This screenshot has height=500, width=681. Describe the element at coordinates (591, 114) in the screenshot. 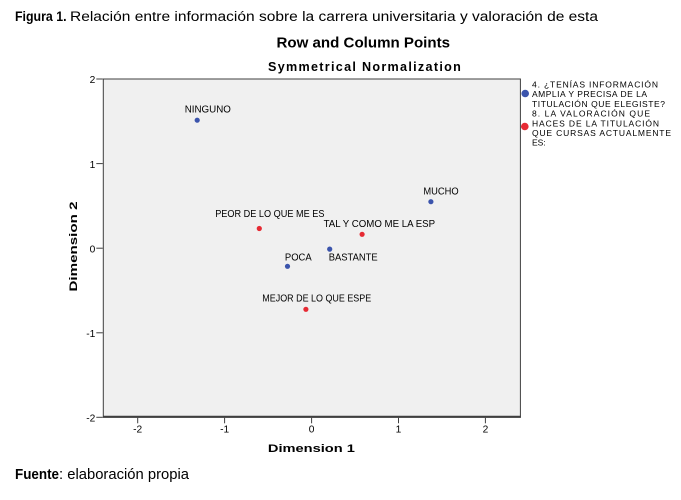

I see `svg-text: 8. LA VALORACIÓN QUE` at that location.